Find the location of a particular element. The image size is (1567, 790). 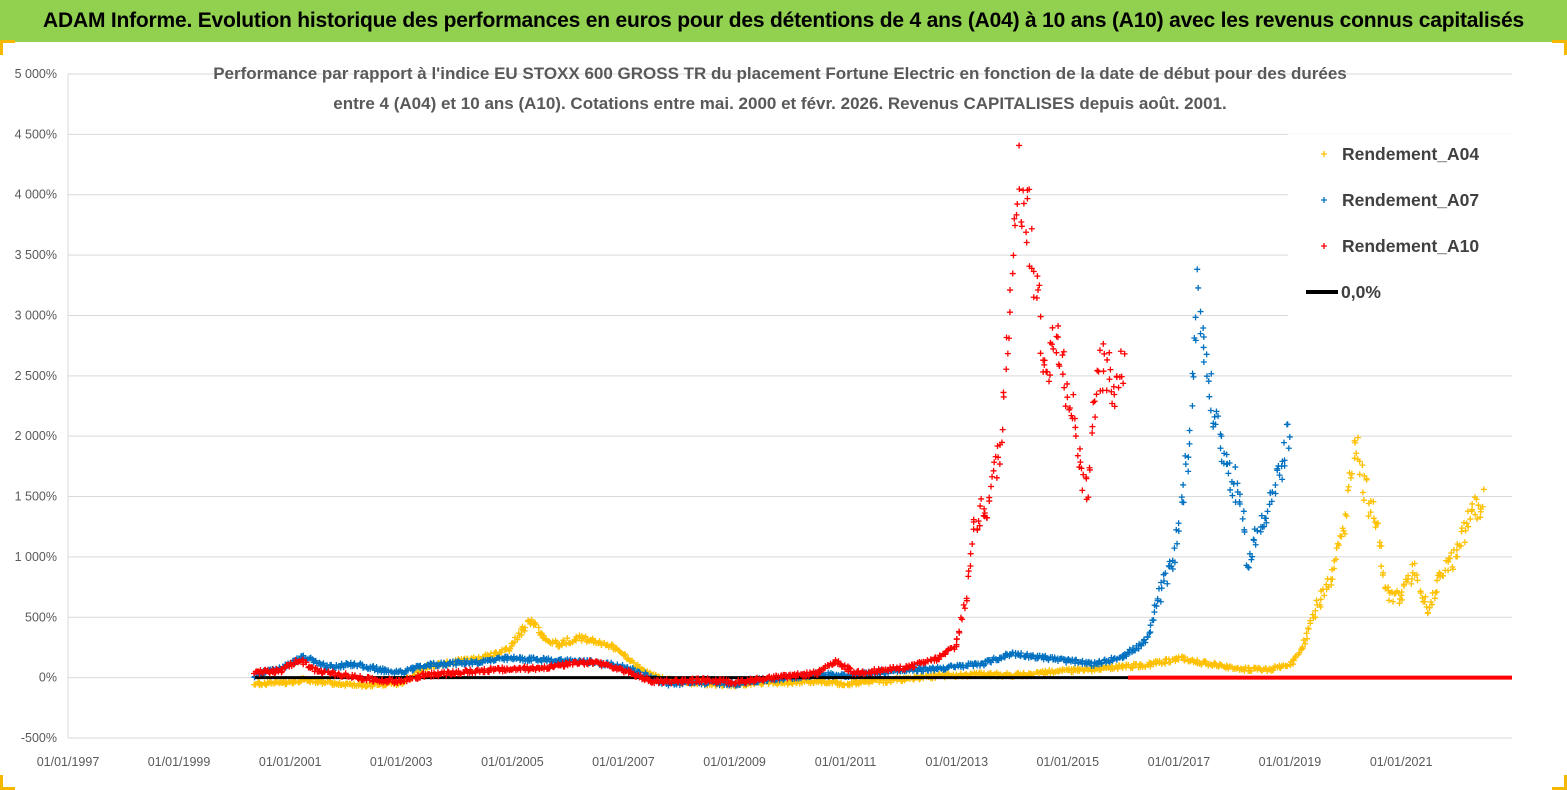

x-tick-label: 01/01/2019 is located at coordinates (1290, 762).